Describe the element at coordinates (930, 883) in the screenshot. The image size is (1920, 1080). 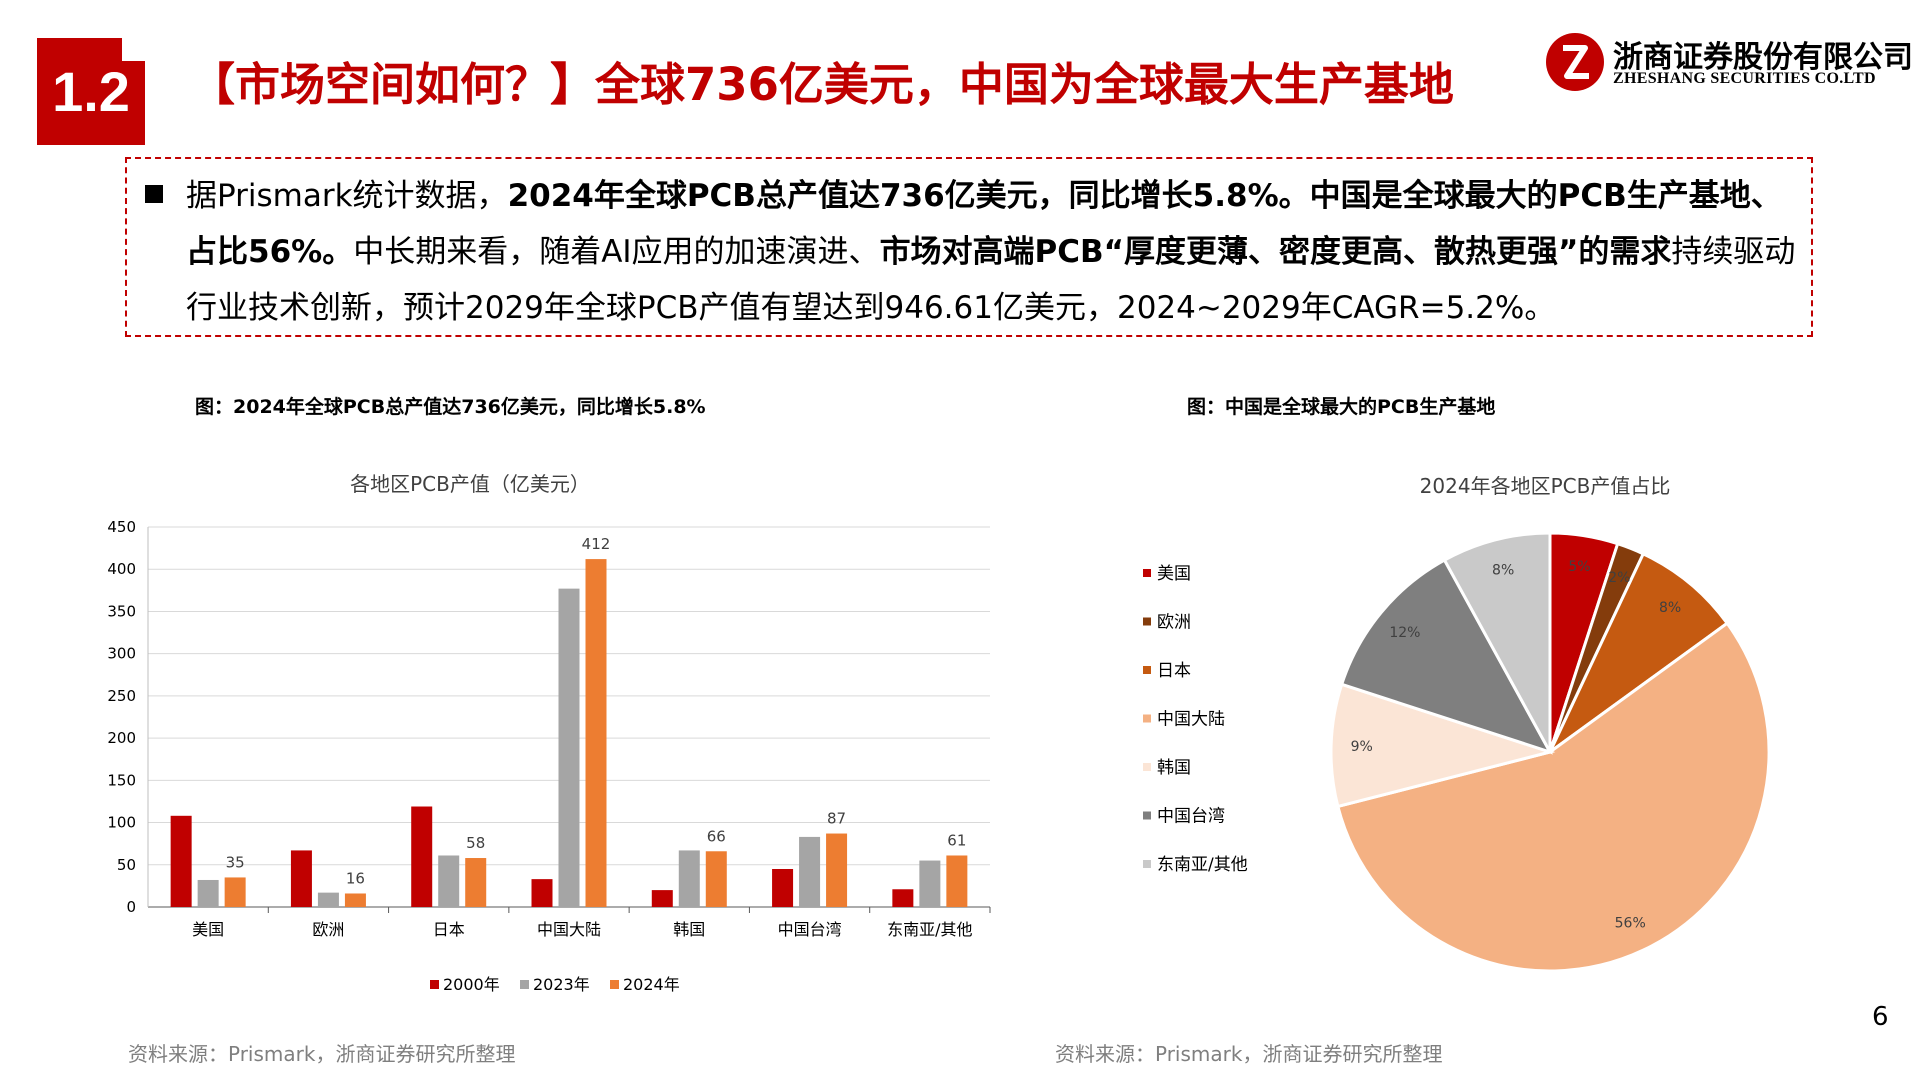
I see `bar-2023年-东南亚/其他` at that location.